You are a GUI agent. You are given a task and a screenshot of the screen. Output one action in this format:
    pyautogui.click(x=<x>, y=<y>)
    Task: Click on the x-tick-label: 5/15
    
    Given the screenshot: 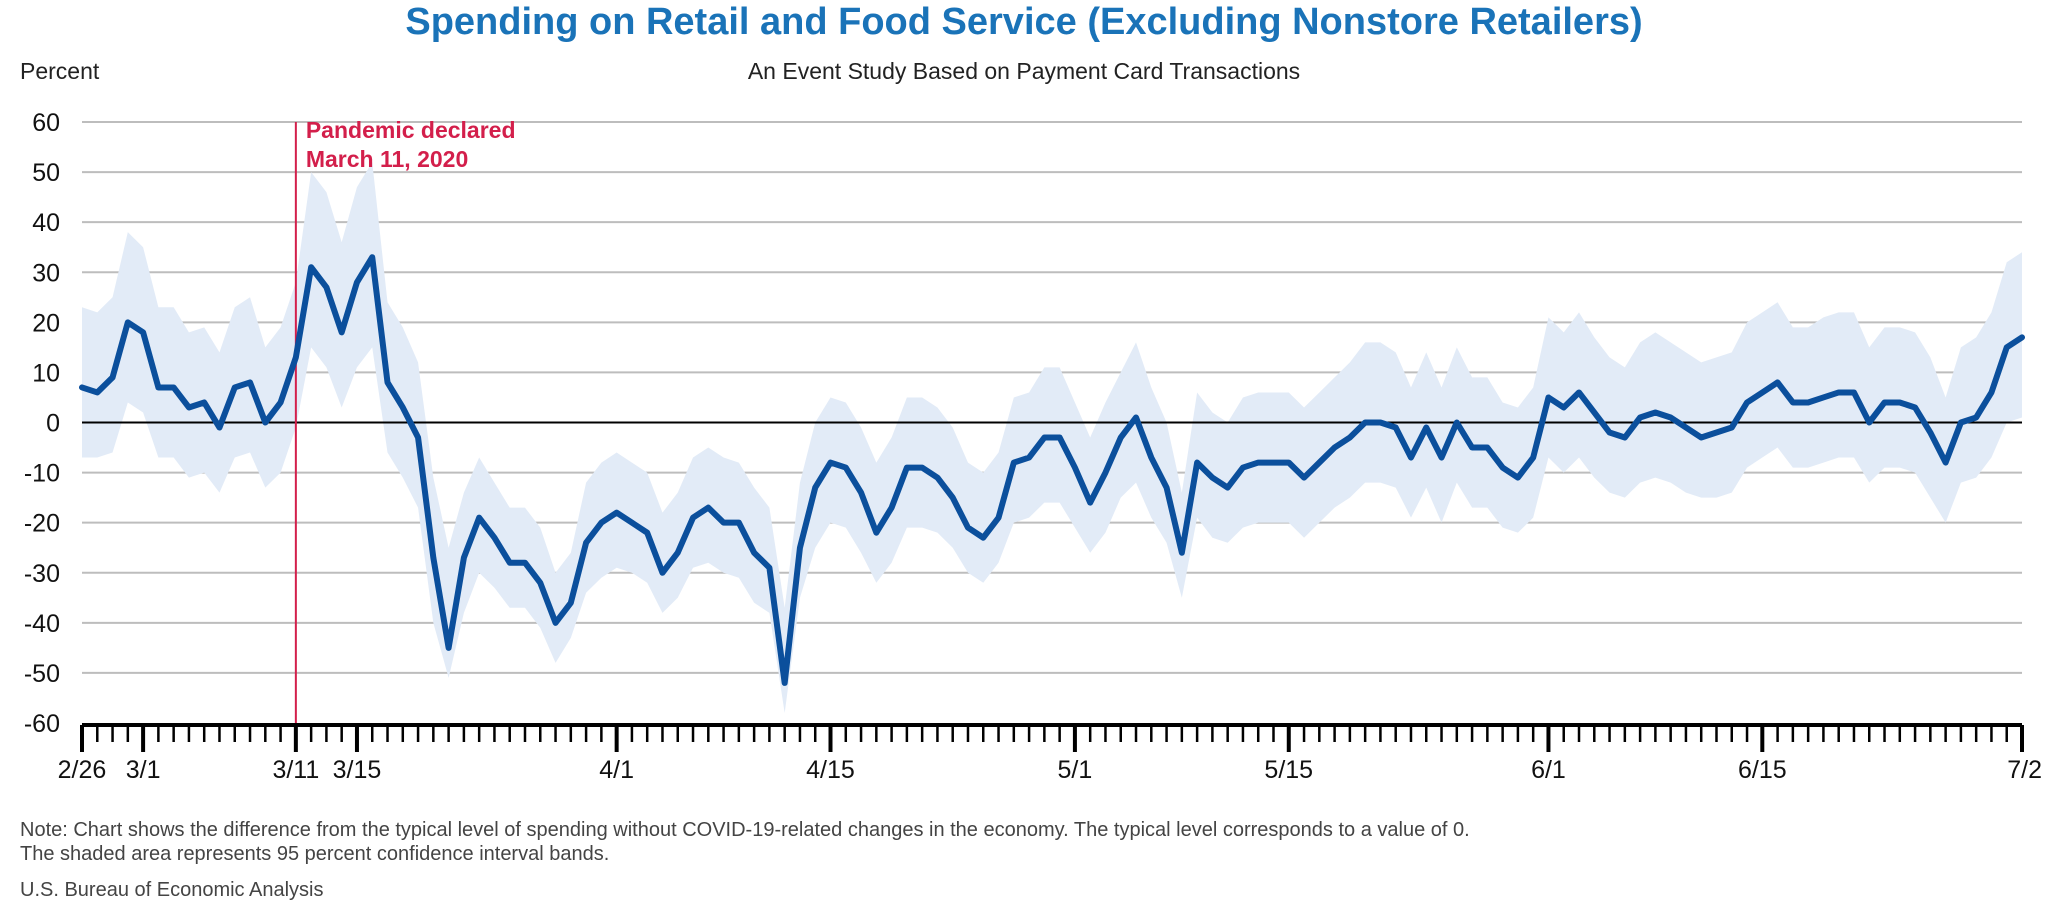 What is the action you would take?
    pyautogui.click(x=1288, y=770)
    